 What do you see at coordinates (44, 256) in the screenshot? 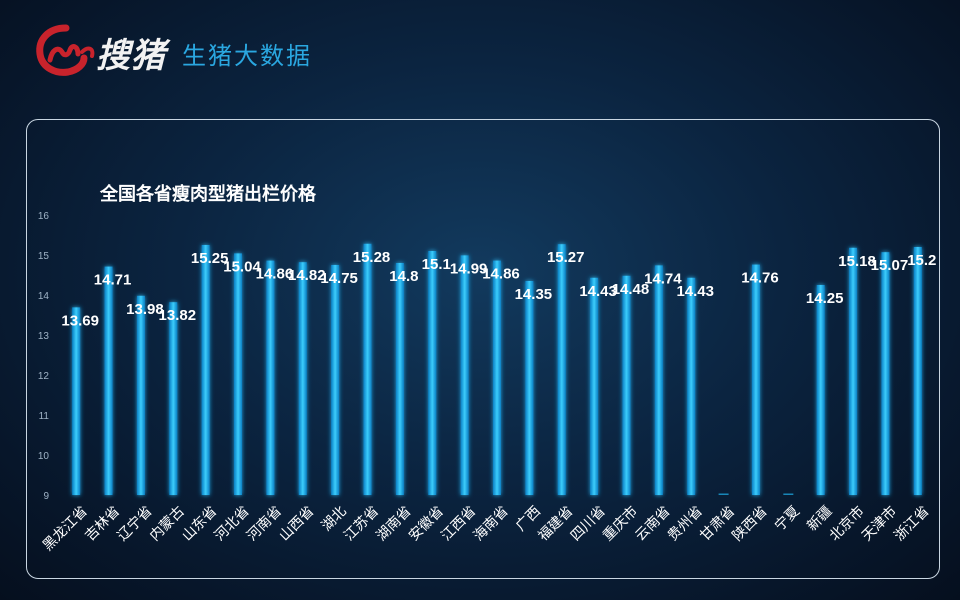
I see `y-tick-label: 15` at bounding box center [44, 256].